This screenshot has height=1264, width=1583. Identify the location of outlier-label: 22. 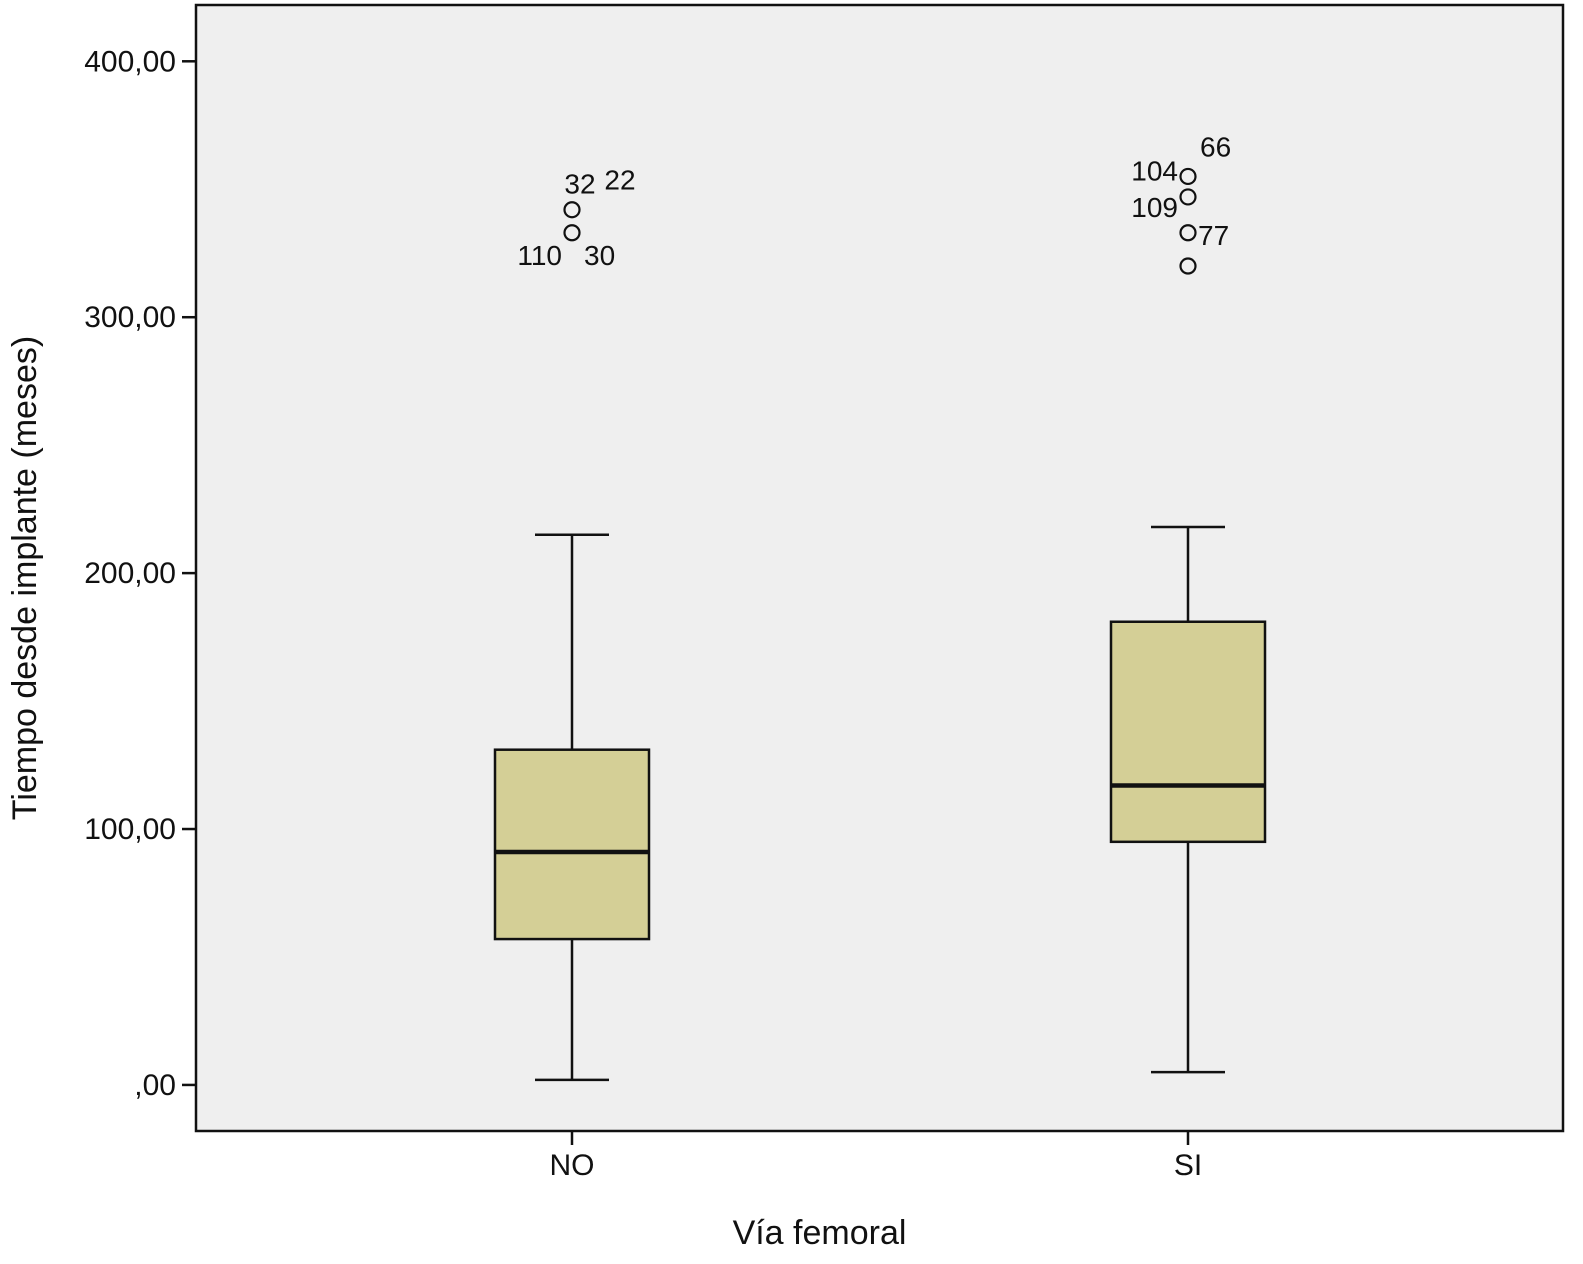
(619, 180).